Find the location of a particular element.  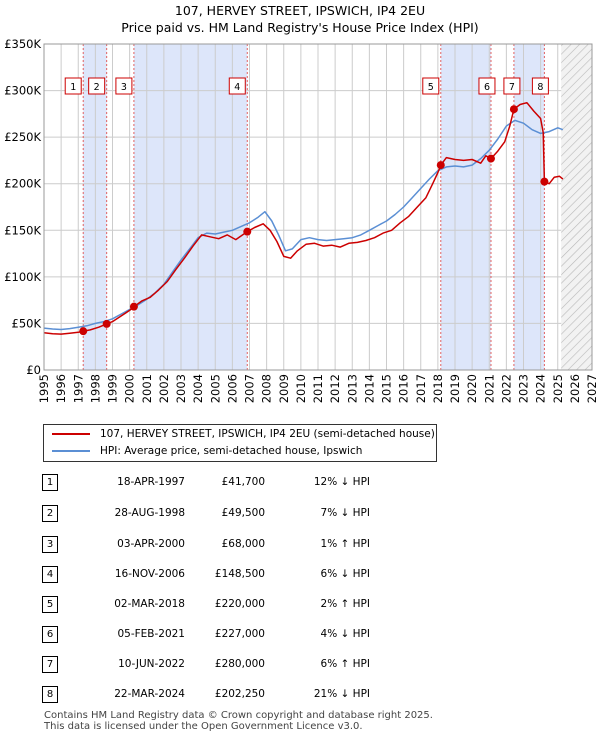

table-row: 7 10-JUN-2022 £280,000 6% ↑ HPI is located at coordinates (300, 665).